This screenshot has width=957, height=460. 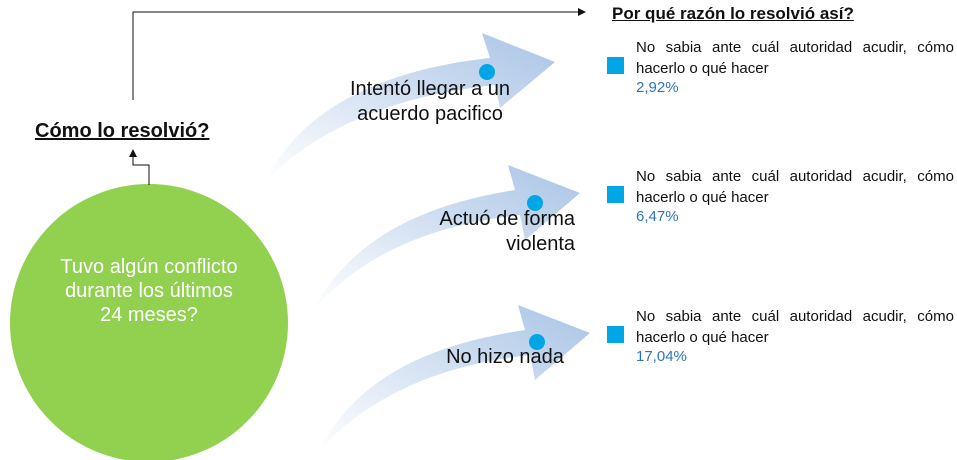 I want to click on branch-label: Intentó llegar a un acuerdo pacifico, so click(x=430, y=101).